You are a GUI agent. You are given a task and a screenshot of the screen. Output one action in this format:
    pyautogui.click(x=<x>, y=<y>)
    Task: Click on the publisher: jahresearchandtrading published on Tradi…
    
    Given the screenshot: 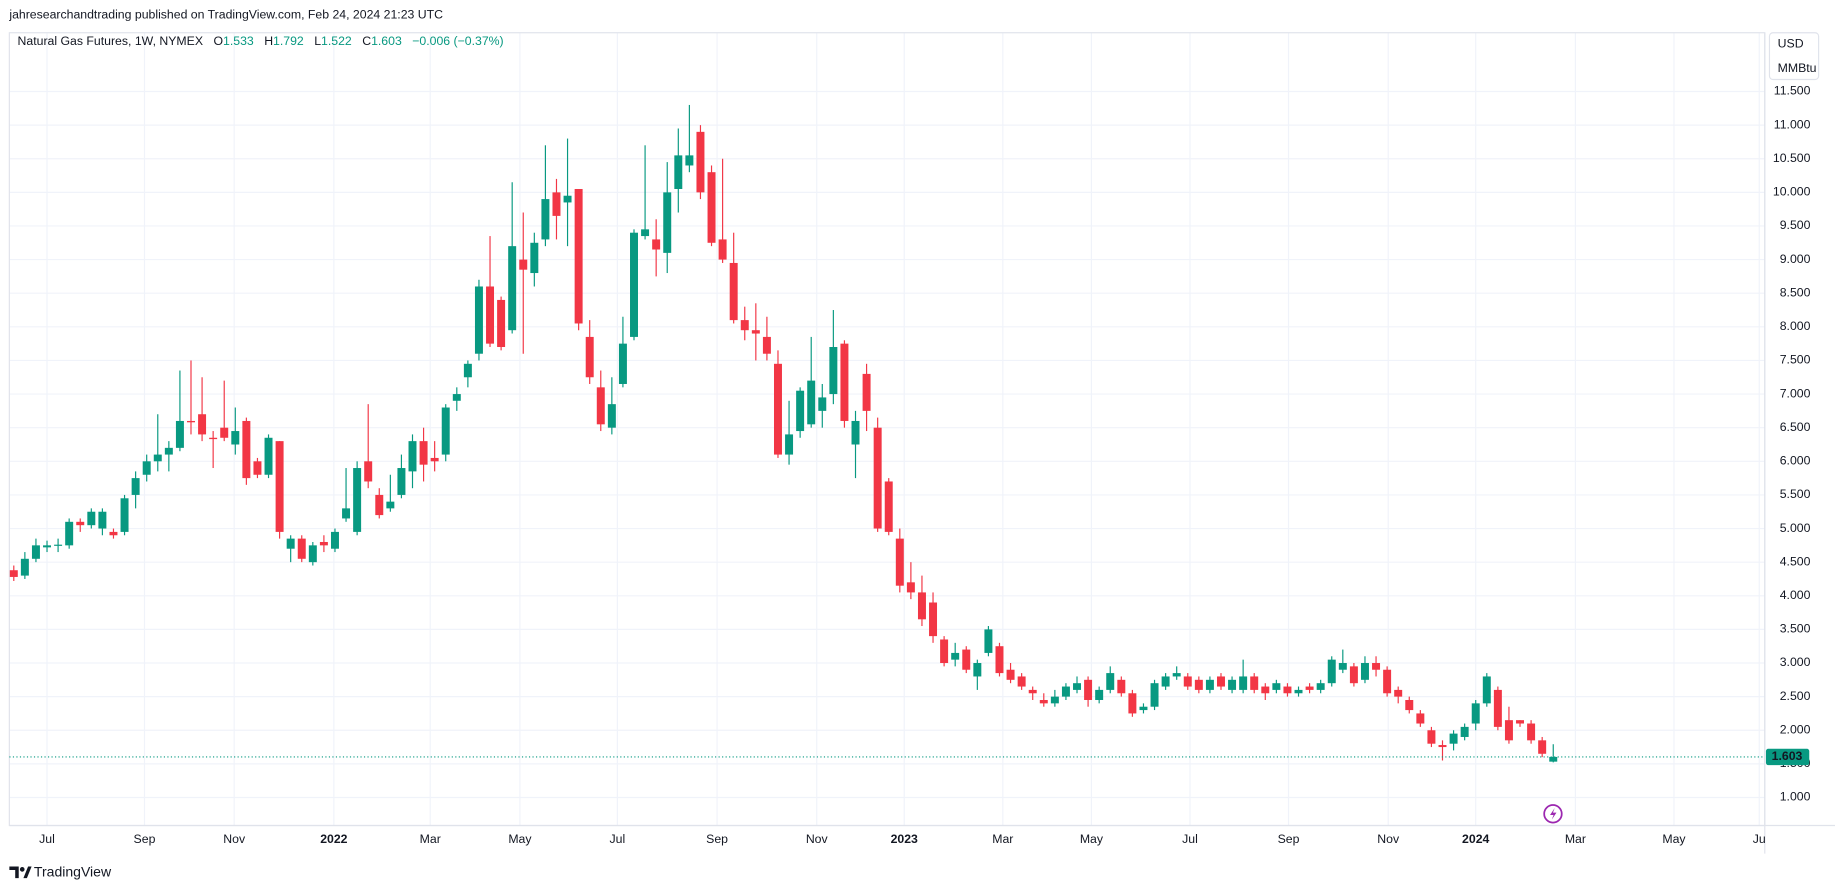 What is the action you would take?
    pyautogui.click(x=225, y=14)
    